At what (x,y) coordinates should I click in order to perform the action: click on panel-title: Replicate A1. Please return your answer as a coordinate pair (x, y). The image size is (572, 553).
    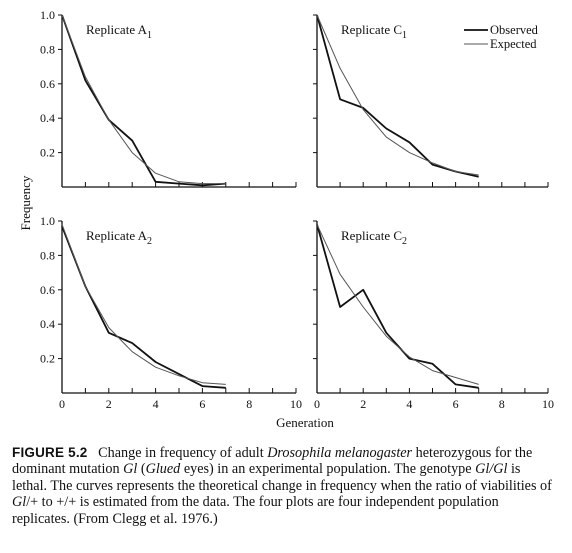
    Looking at the image, I should click on (119, 31).